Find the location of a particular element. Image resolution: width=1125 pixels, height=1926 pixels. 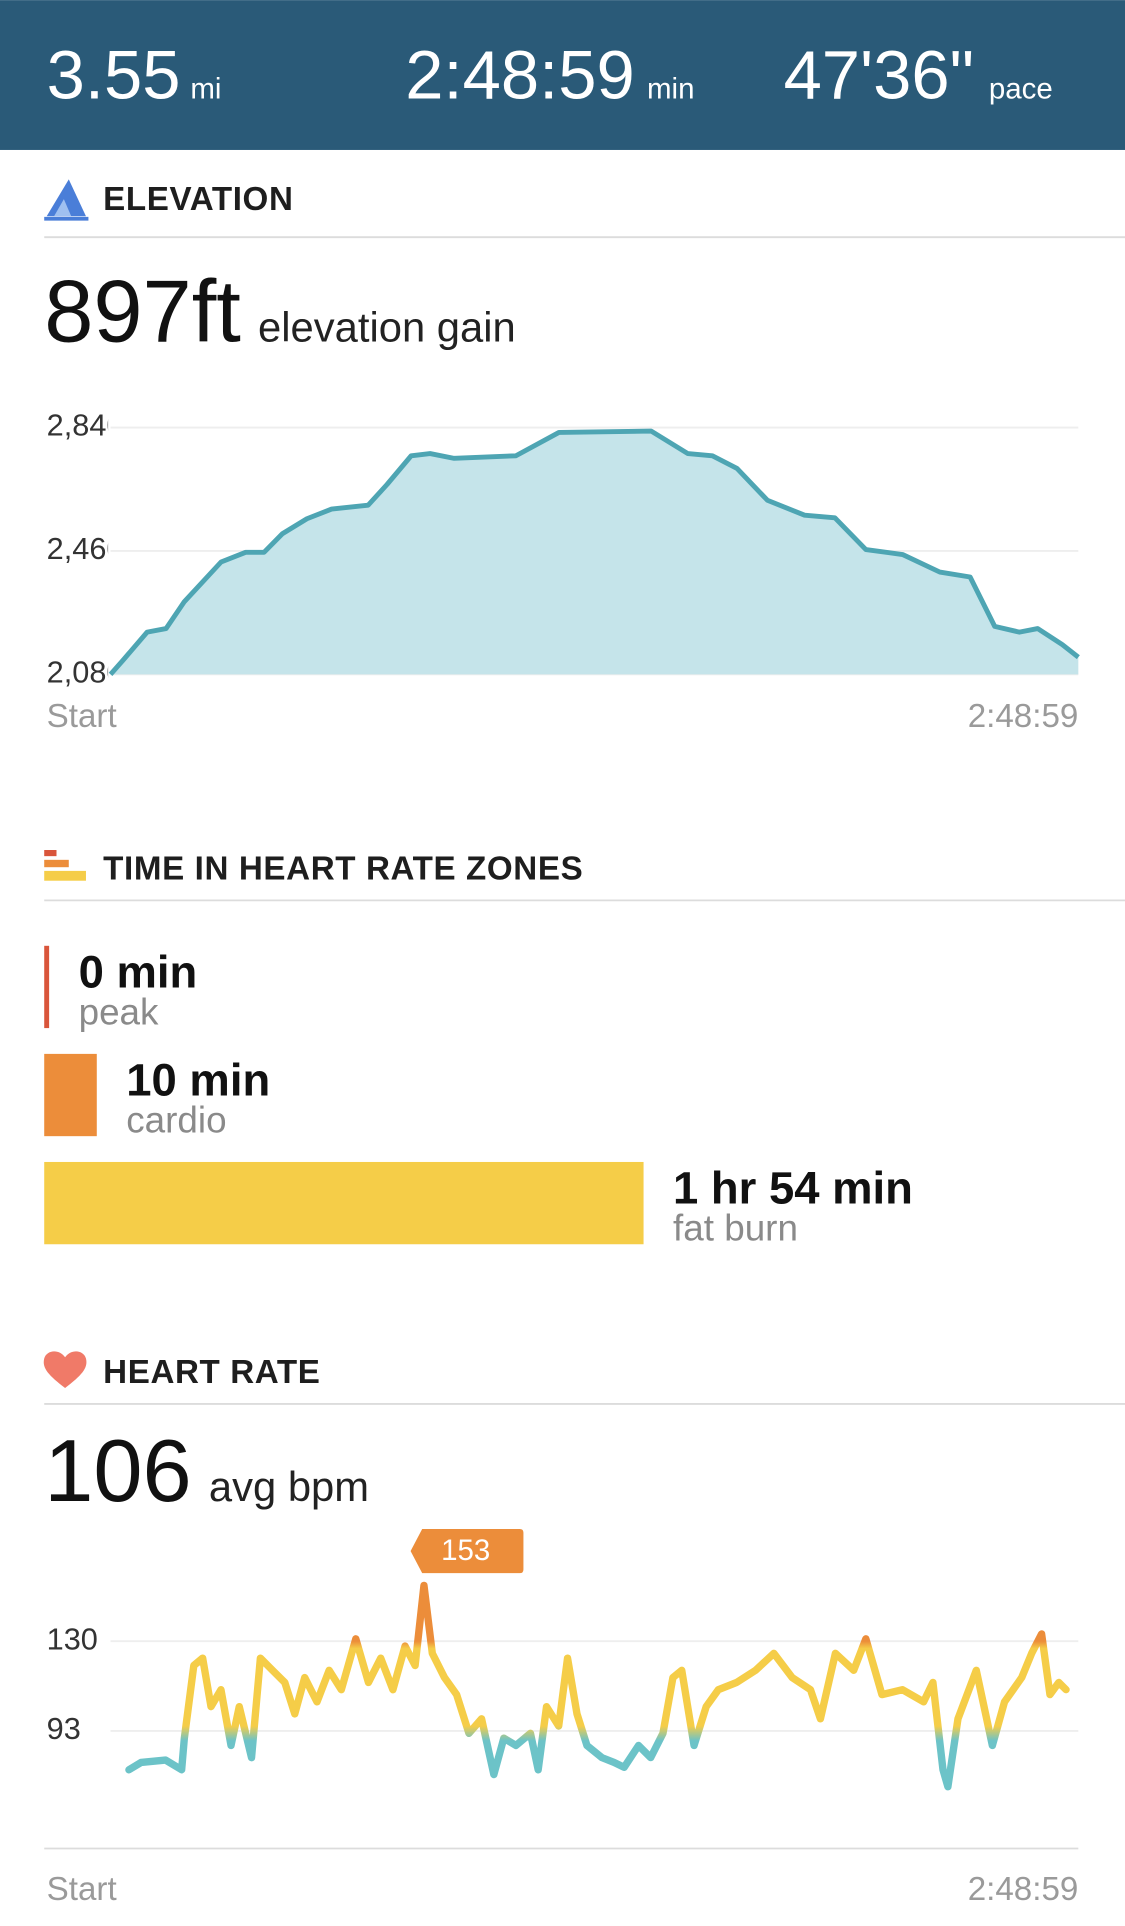

peak-label: 153 is located at coordinates (465, 1550).